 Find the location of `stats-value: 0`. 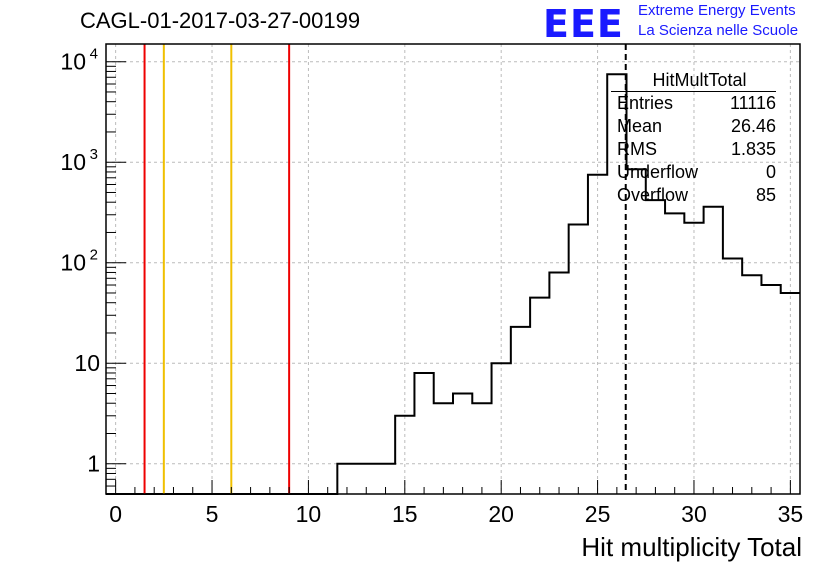

stats-value: 0 is located at coordinates (770, 172).